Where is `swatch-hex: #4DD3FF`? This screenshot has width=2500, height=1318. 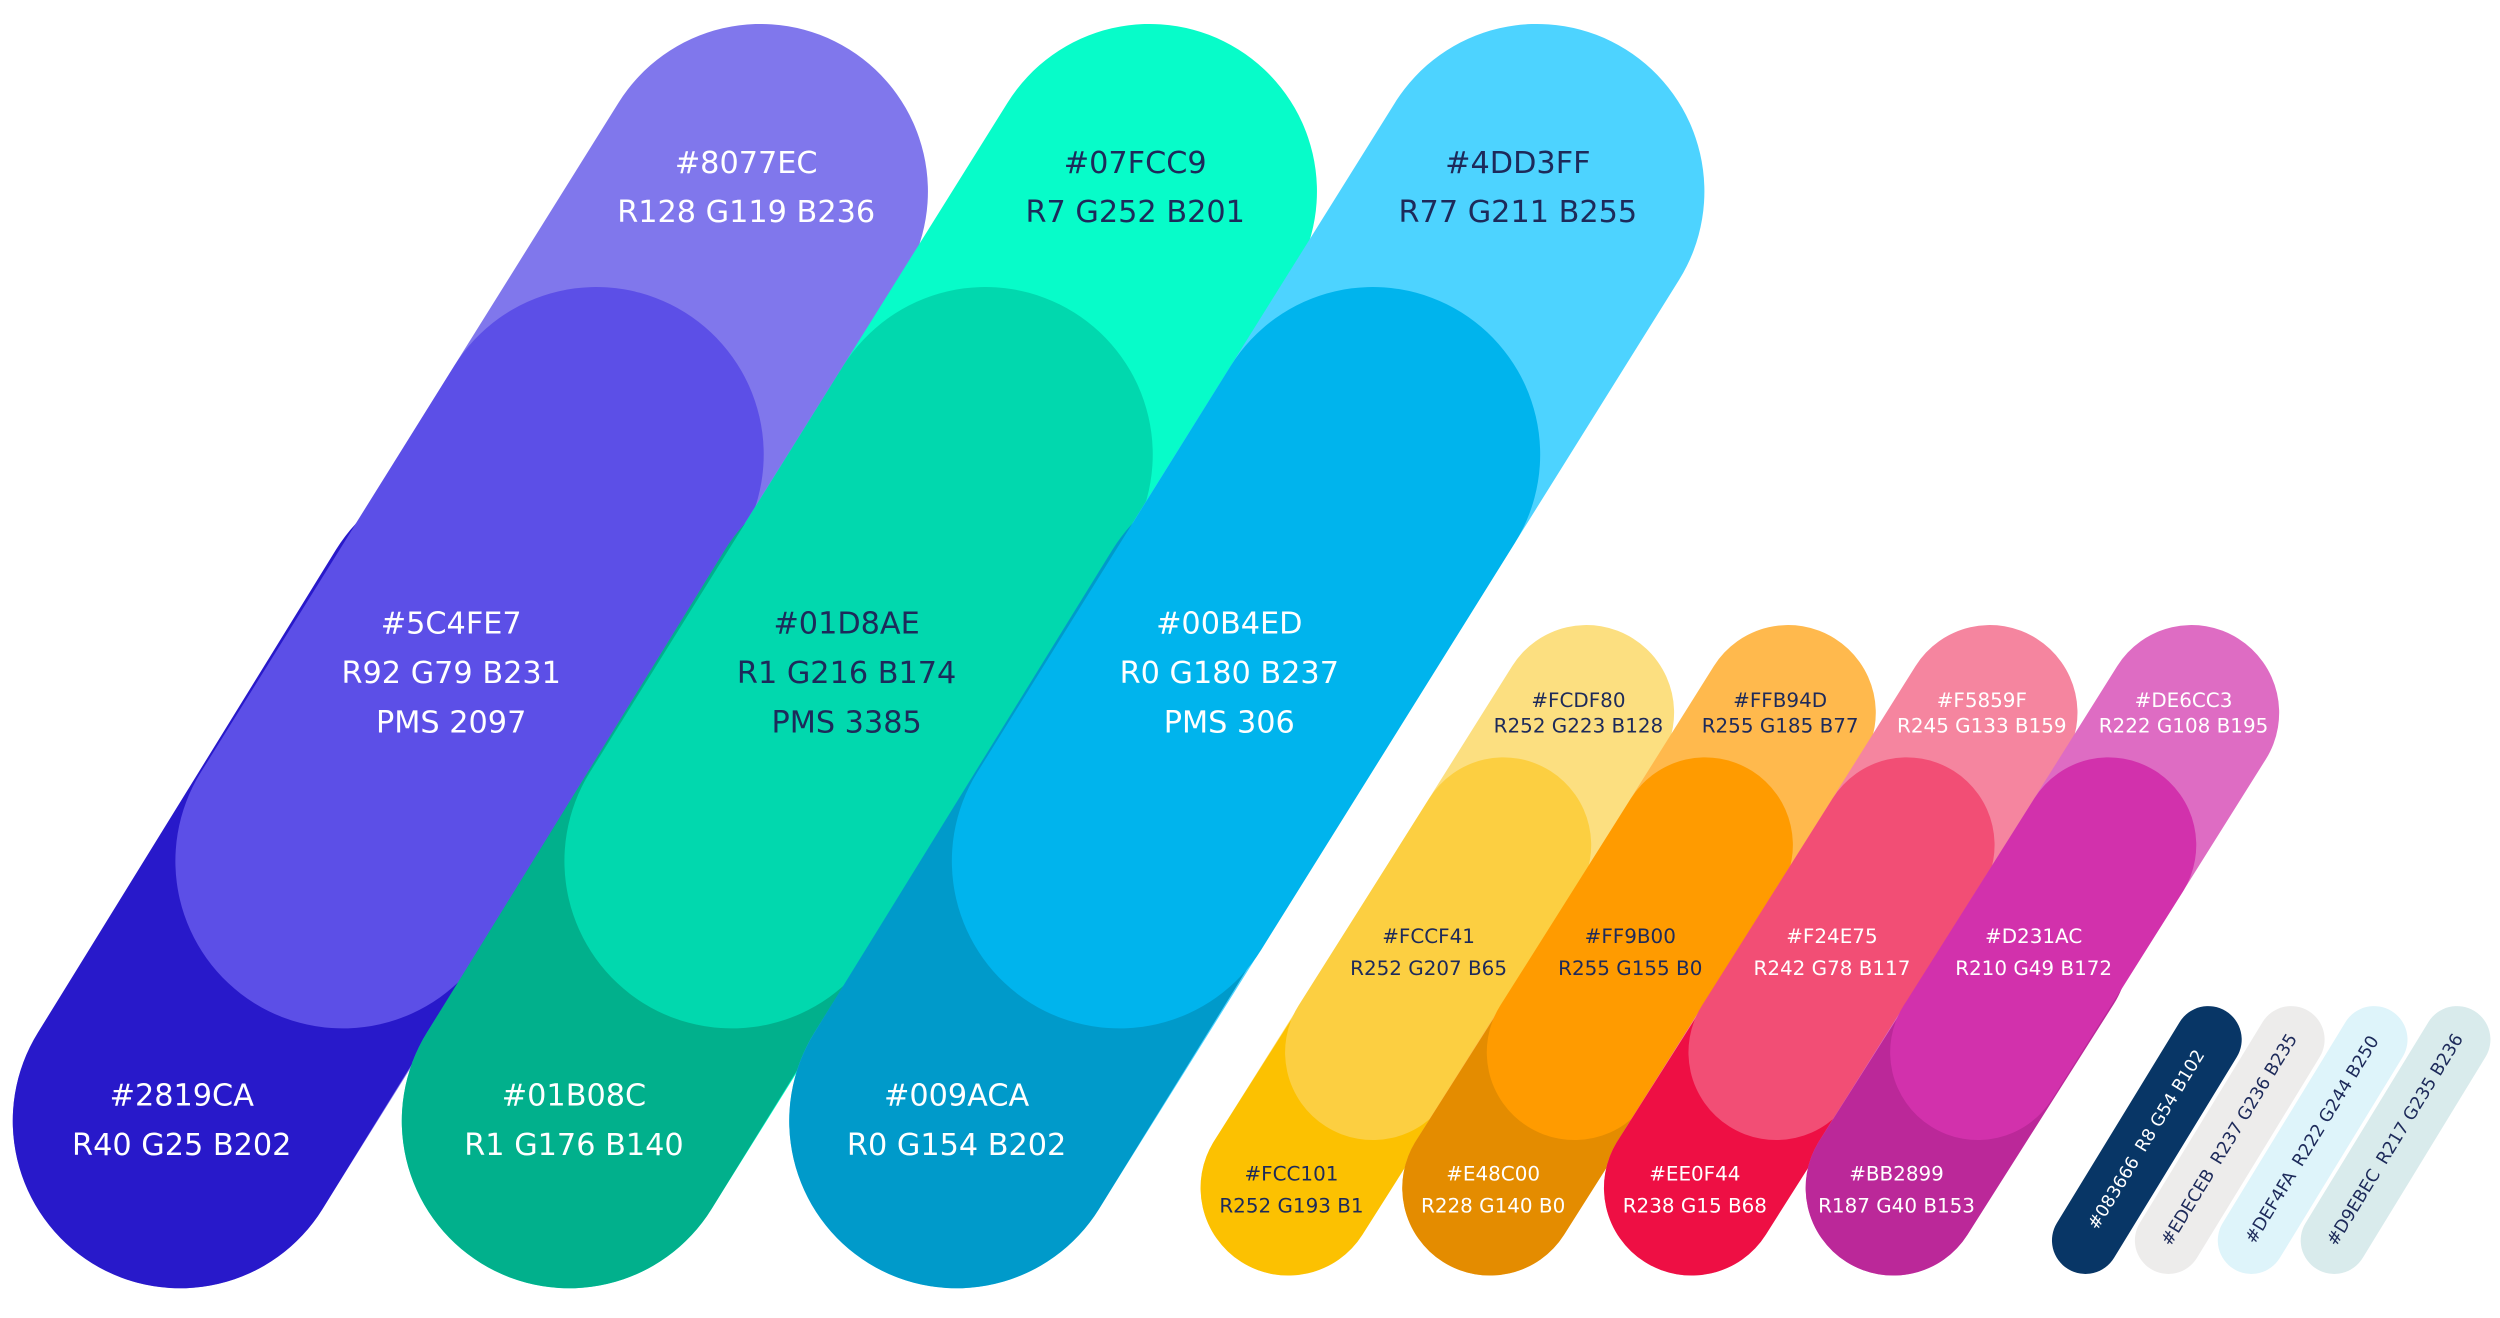 swatch-hex: #4DD3FF is located at coordinates (1517, 163).